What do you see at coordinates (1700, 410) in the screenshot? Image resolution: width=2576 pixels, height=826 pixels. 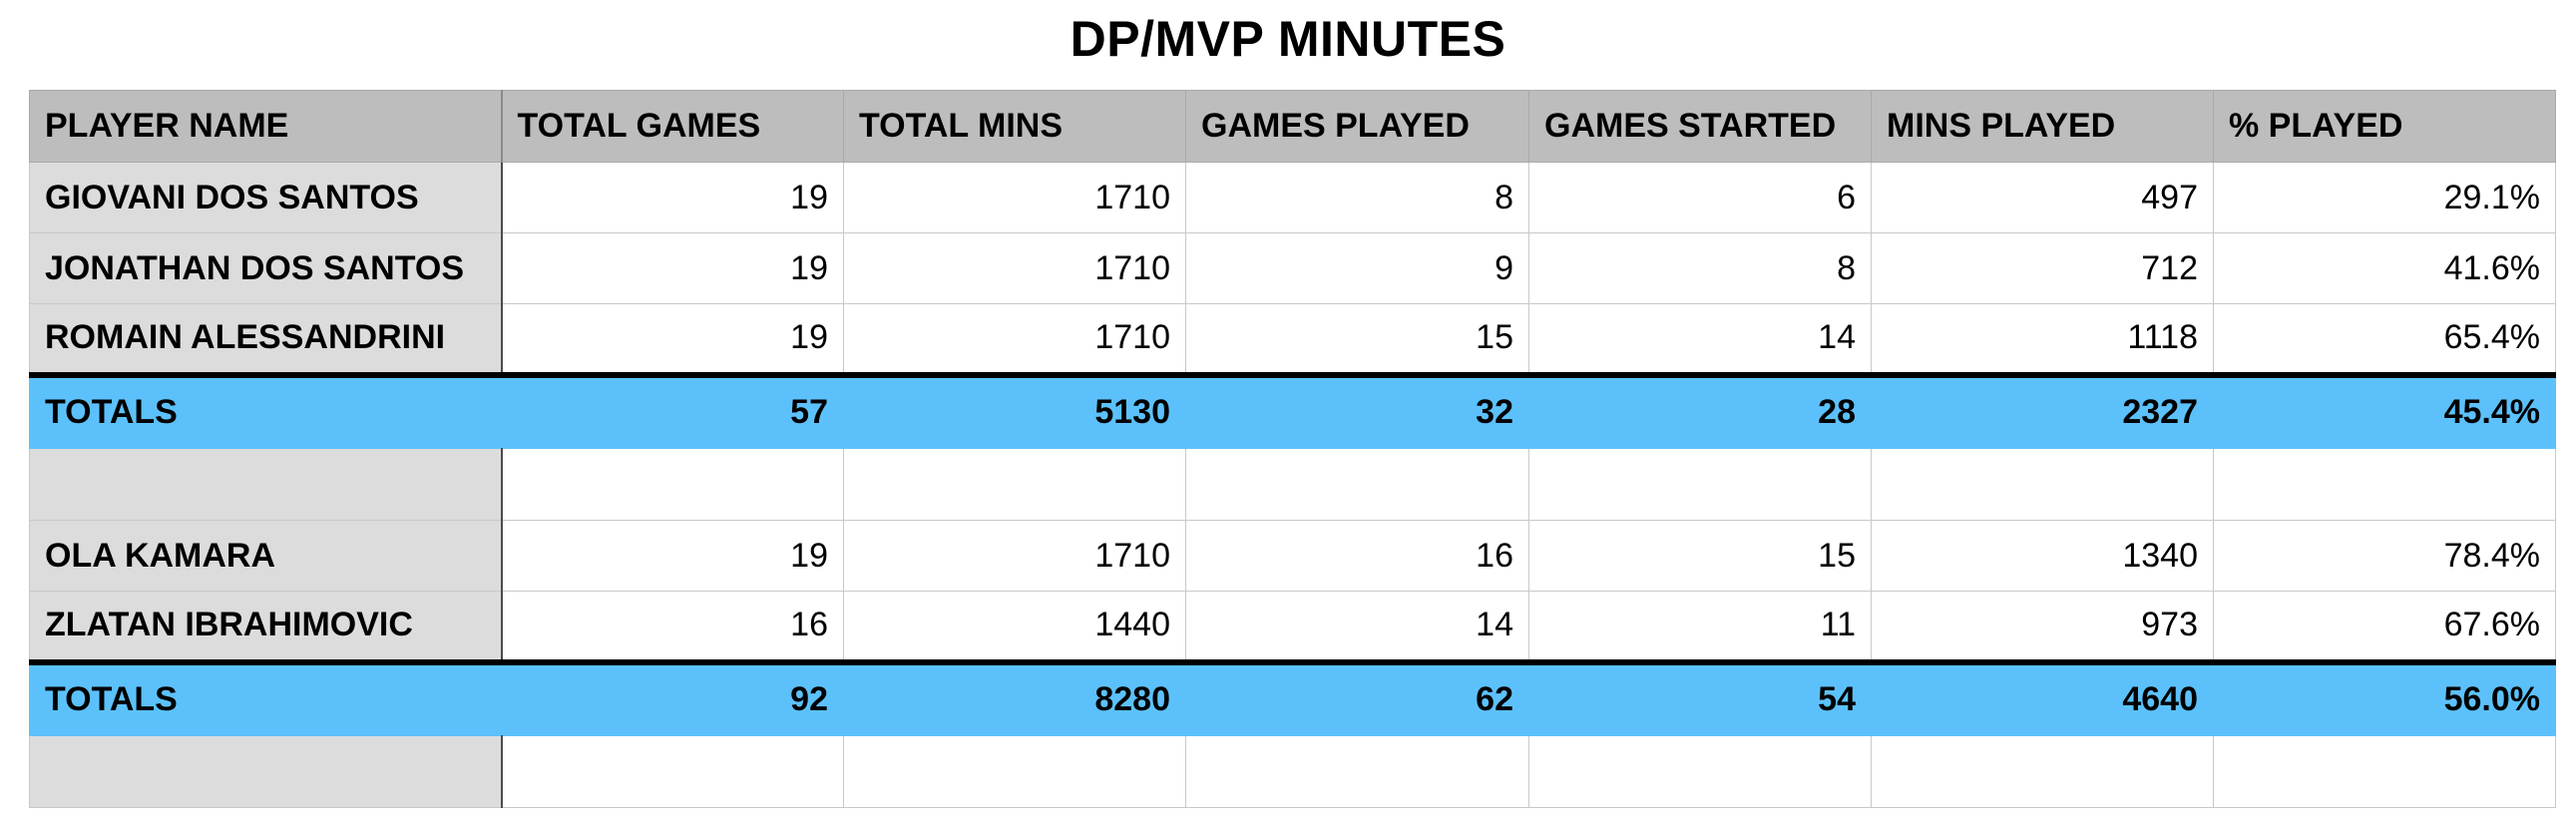 I see `games-started-cell: 28` at bounding box center [1700, 410].